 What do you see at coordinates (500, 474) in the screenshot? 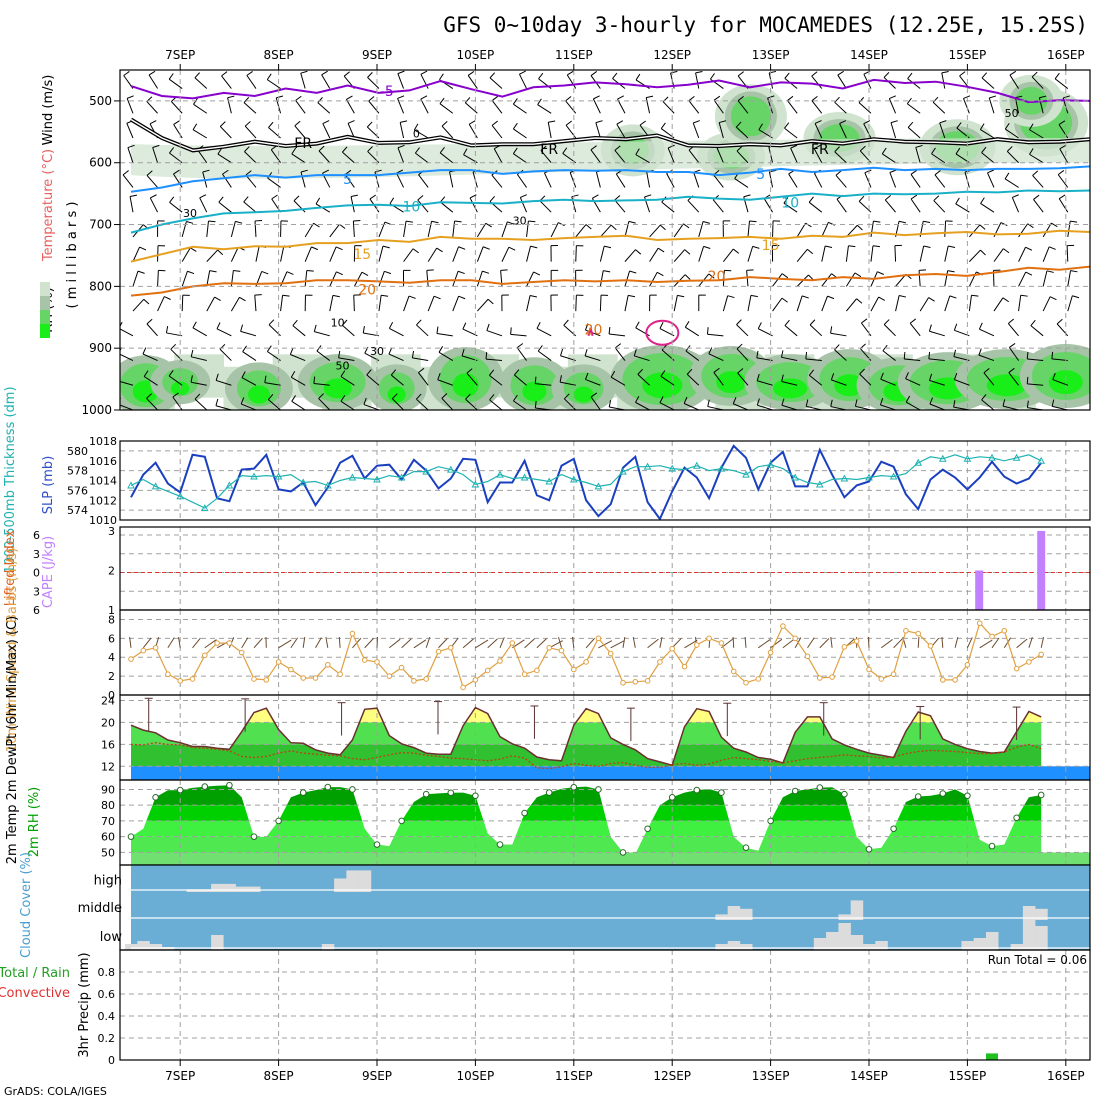
I see `thickness-marker` at bounding box center [500, 474].